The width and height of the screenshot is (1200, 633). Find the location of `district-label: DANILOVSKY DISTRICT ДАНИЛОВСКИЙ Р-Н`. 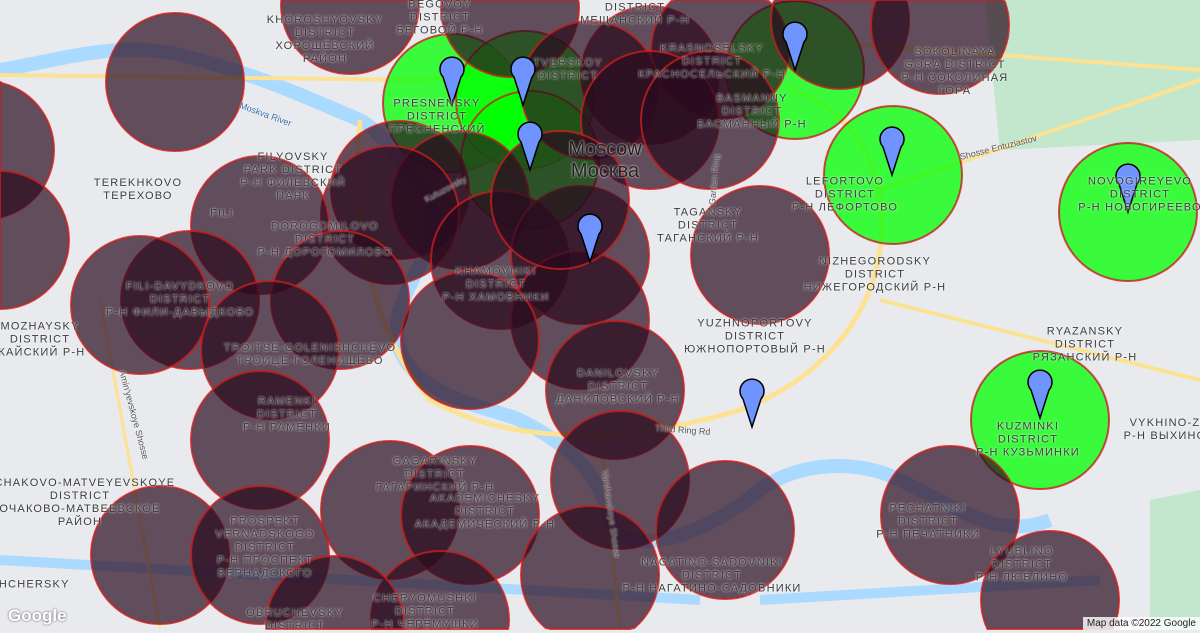

district-label: DANILOVSKY DISTRICT ДАНИЛОВСКИЙ Р-Н is located at coordinates (618, 386).